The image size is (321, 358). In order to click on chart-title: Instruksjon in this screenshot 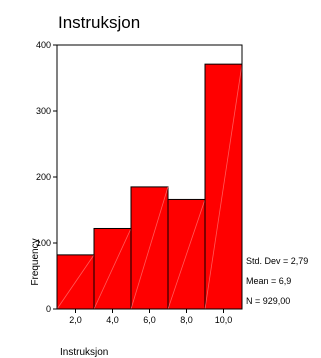, I will do `click(99, 22)`.